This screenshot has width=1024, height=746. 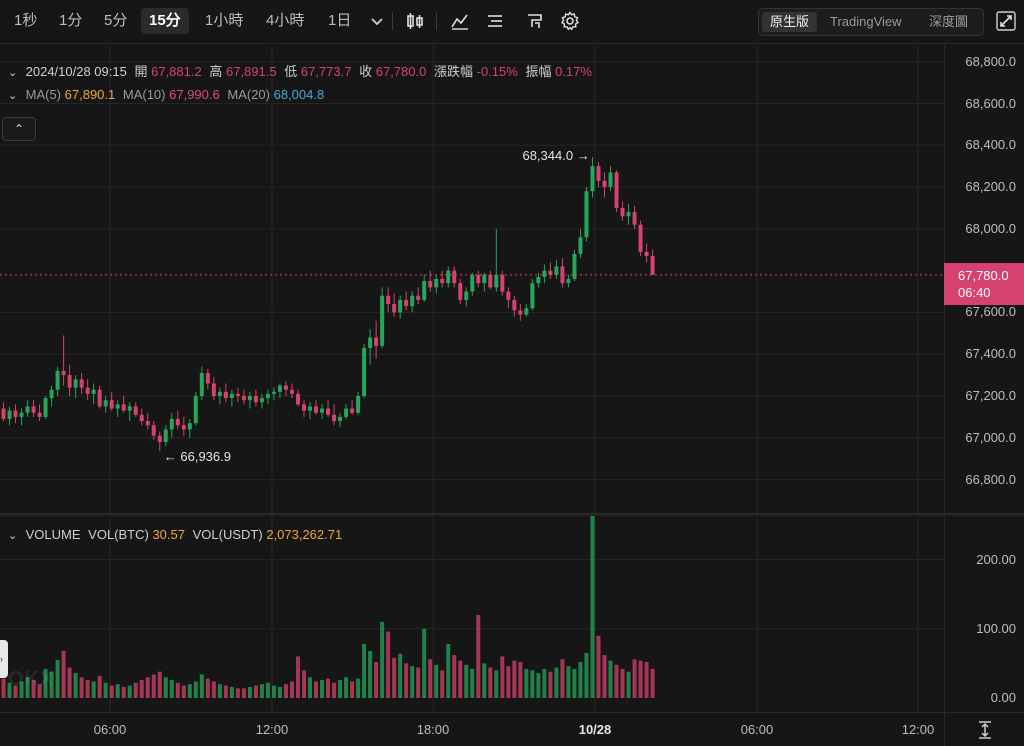 What do you see at coordinates (415, 21) in the screenshot?
I see `candlestick-type-icon` at bounding box center [415, 21].